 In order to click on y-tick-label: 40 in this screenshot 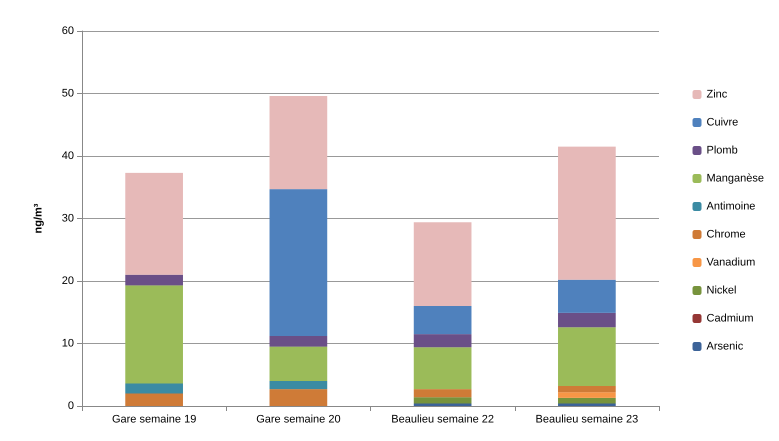, I will do `click(68, 156)`.